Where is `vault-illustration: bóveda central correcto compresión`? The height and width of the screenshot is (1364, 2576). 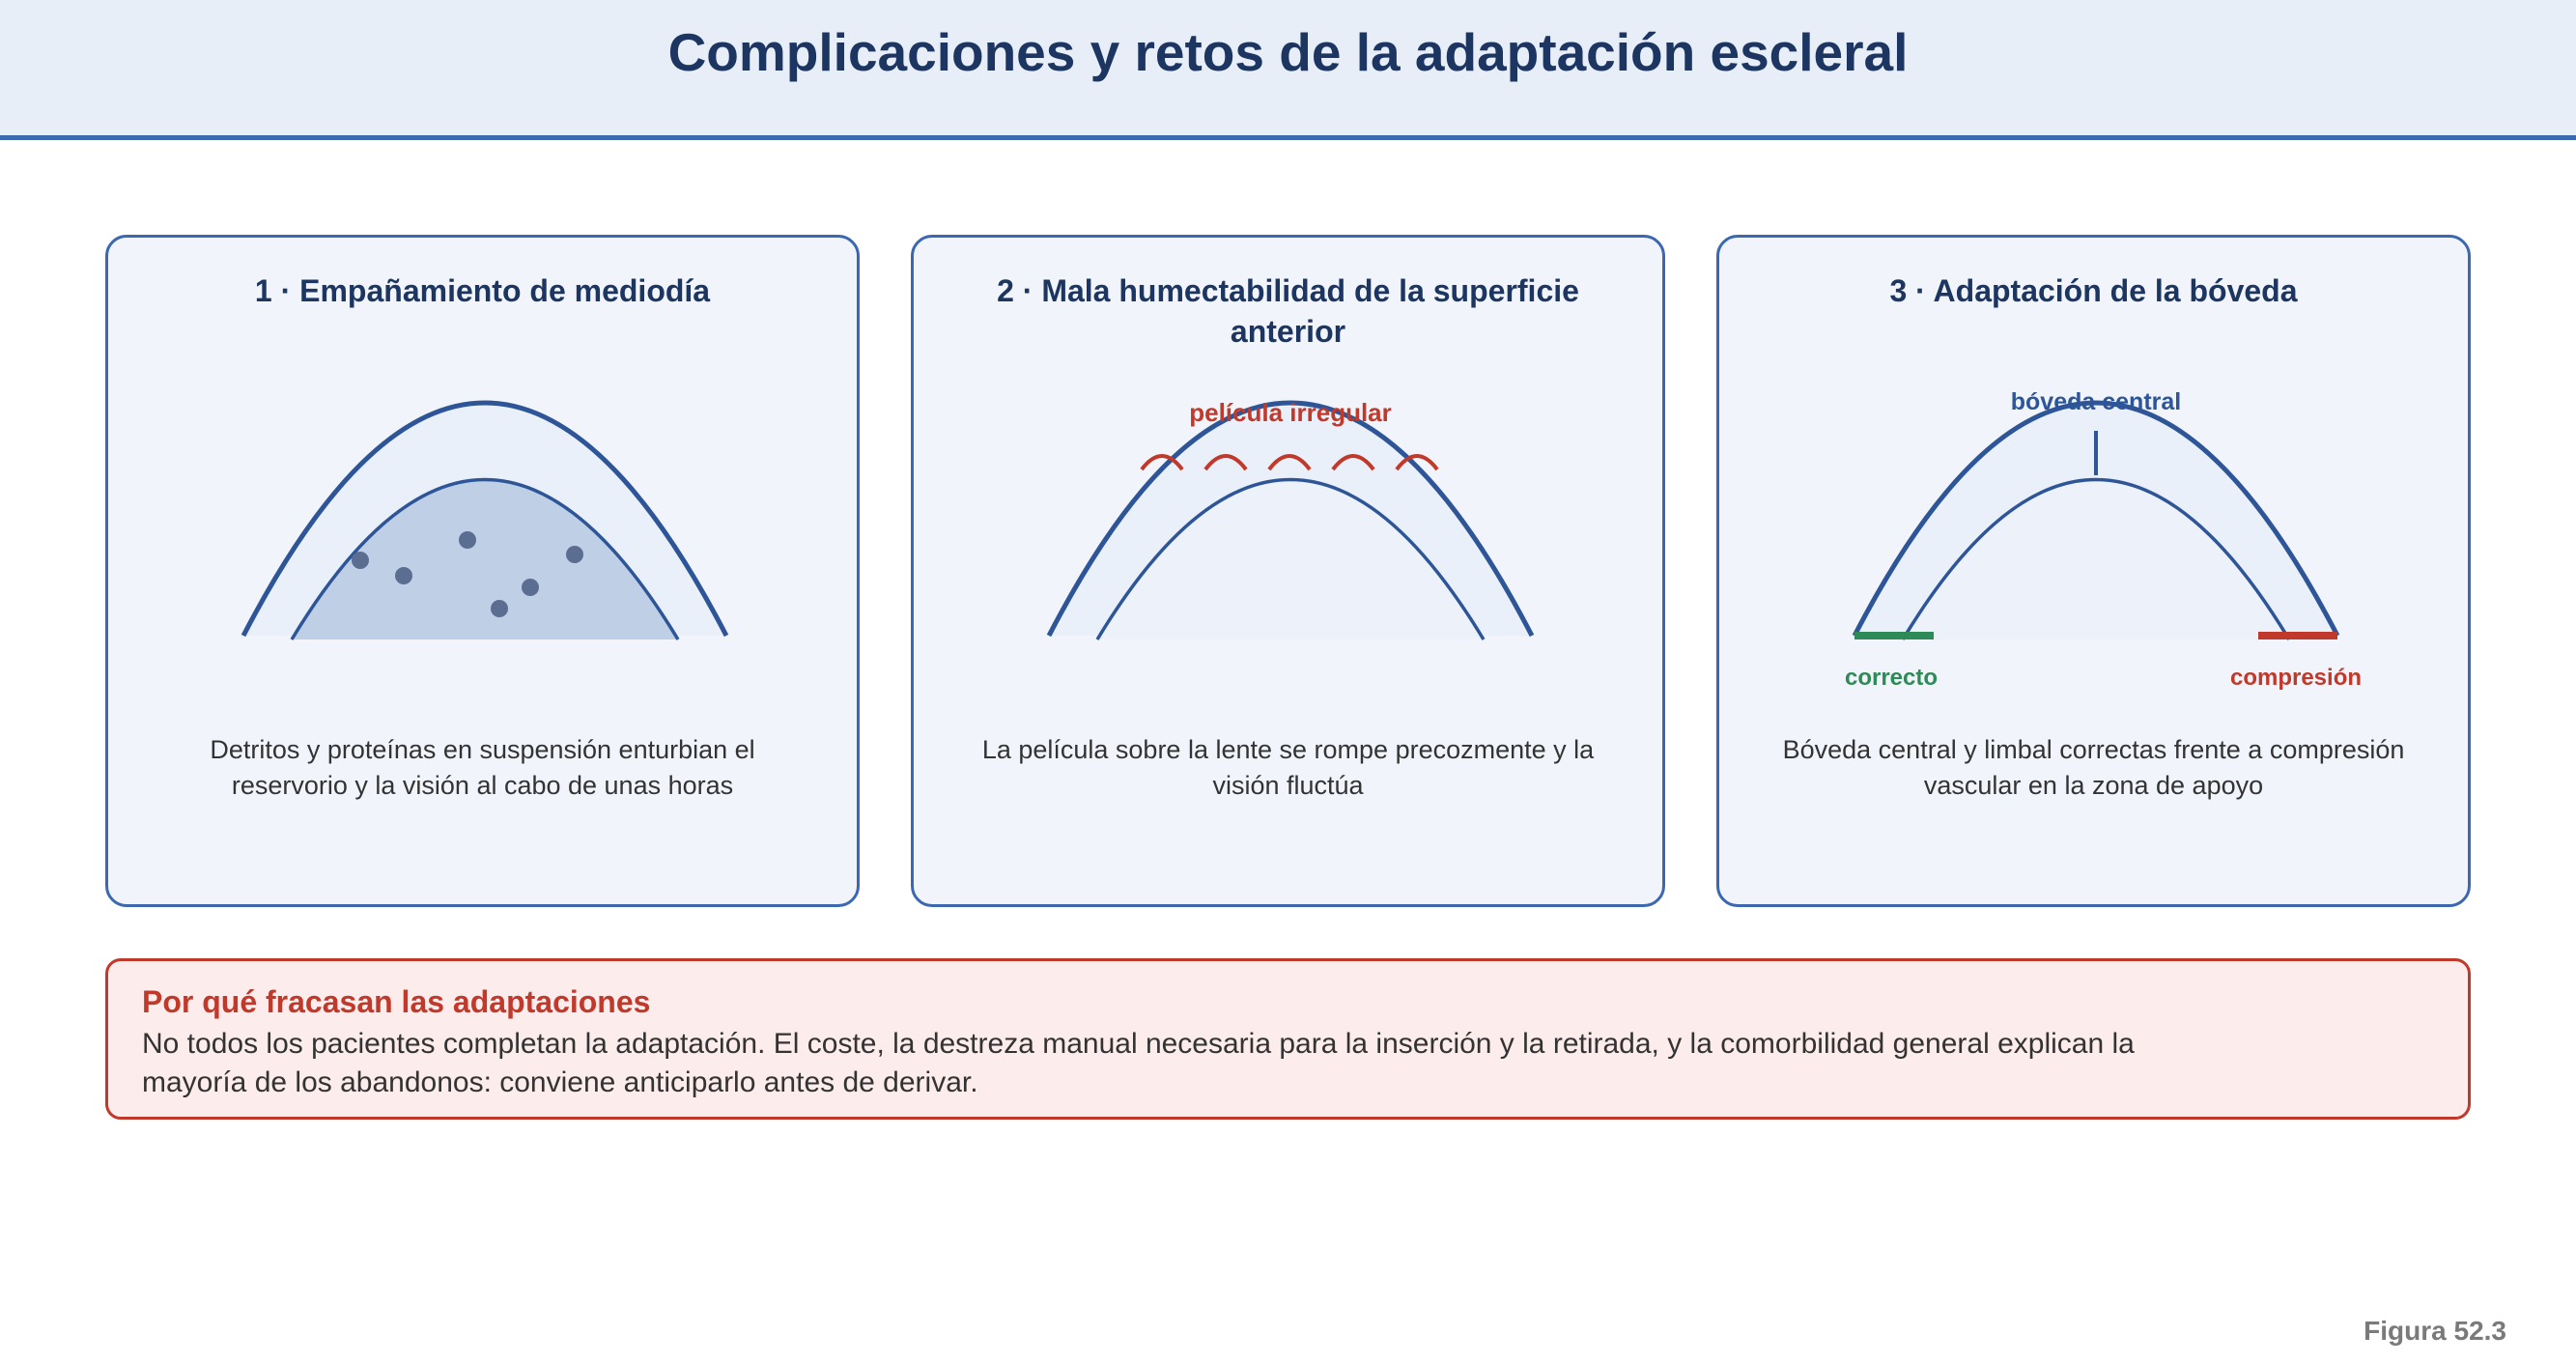
vault-illustration: bóveda central correcto compresión is located at coordinates (2103, 539).